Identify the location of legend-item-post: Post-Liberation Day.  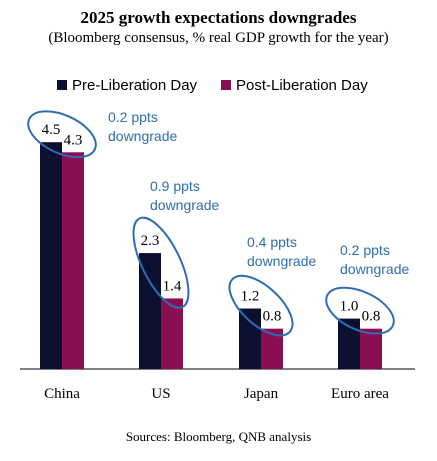
(294, 85).